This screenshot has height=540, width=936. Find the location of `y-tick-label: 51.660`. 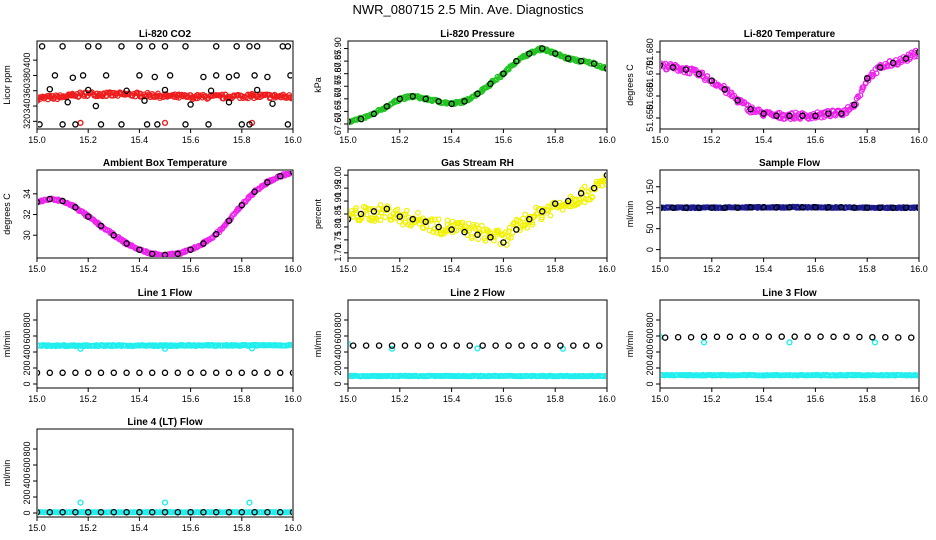

y-tick-label: 51.660 is located at coordinates (650, 96).